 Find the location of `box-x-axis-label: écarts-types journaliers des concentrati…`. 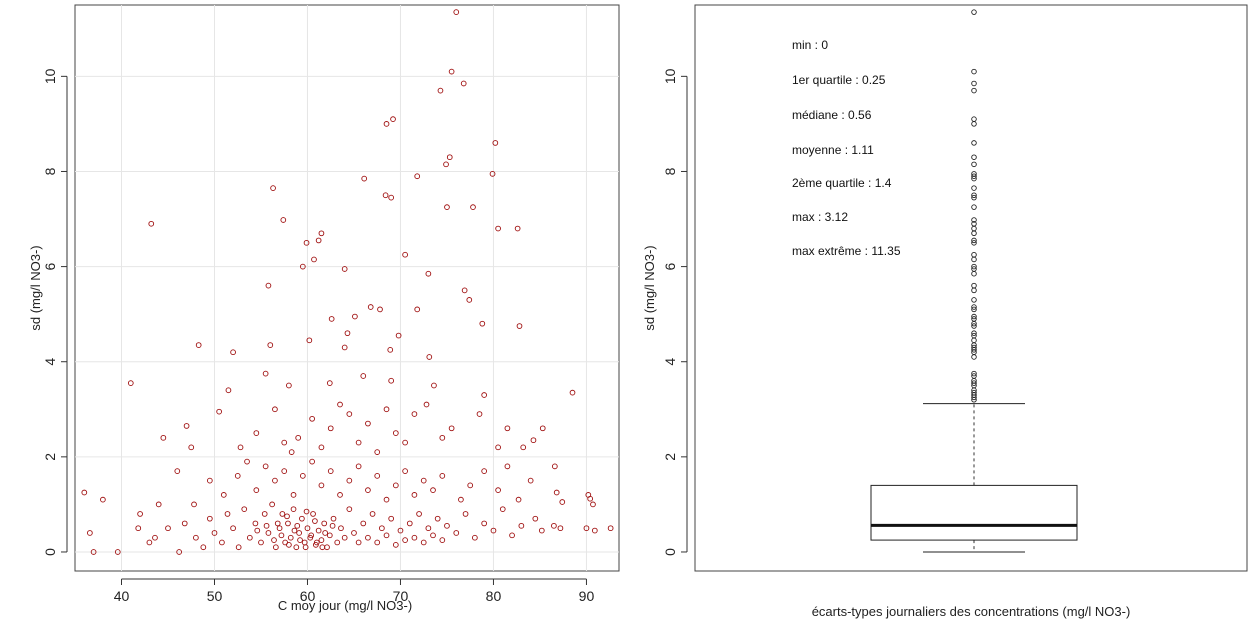

box-x-axis-label: écarts-types journaliers des concentrati… is located at coordinates (971, 611).